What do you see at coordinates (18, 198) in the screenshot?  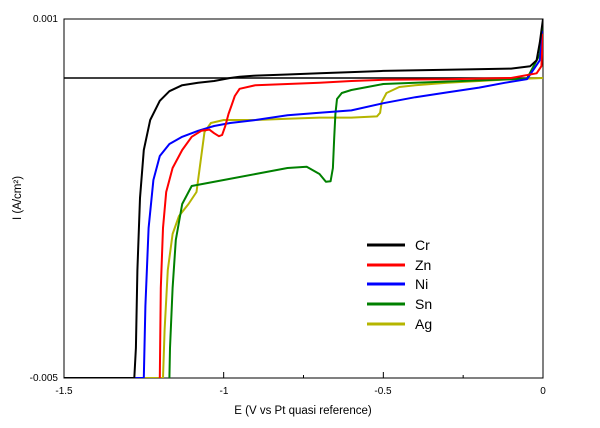 I see `y-axis-title: I (A/cm²)` at bounding box center [18, 198].